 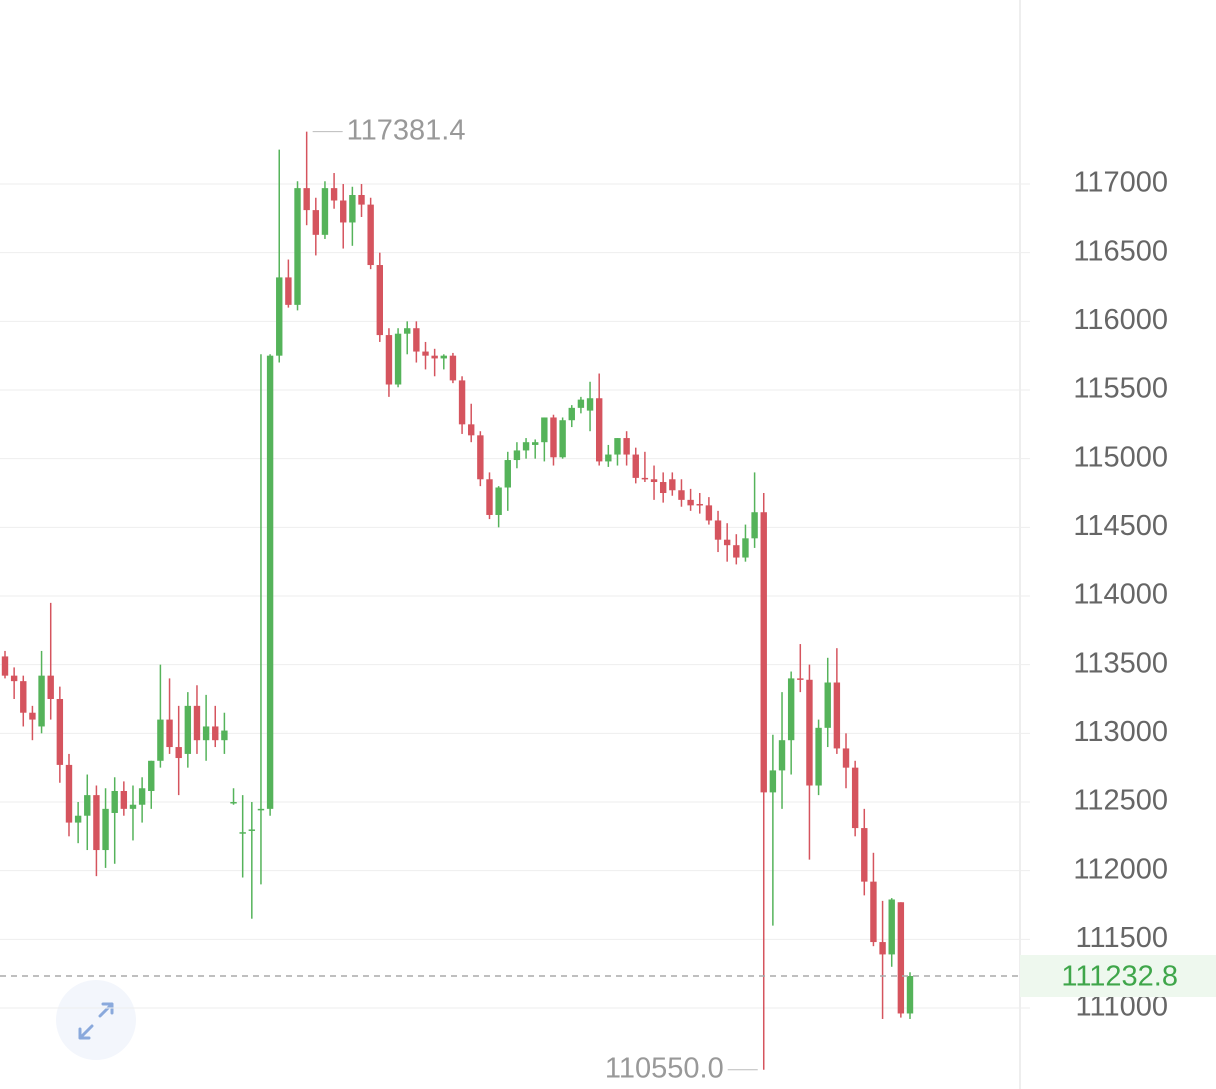 I want to click on expand-bg, so click(x=96, y=1020).